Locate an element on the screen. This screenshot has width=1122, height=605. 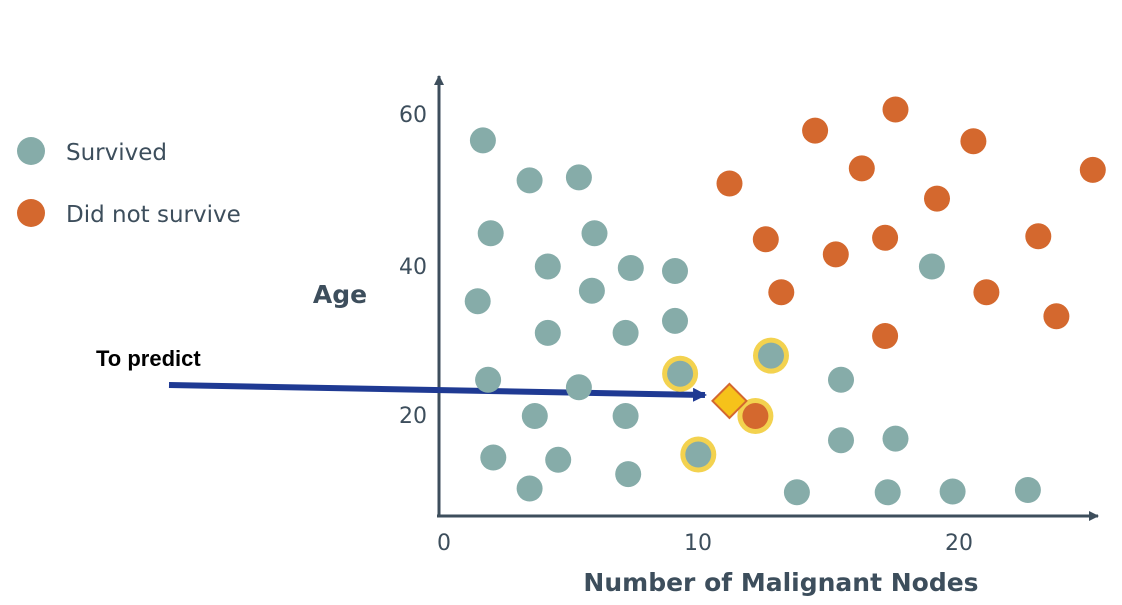
legend-label-survived: Survived is located at coordinates (116, 153).